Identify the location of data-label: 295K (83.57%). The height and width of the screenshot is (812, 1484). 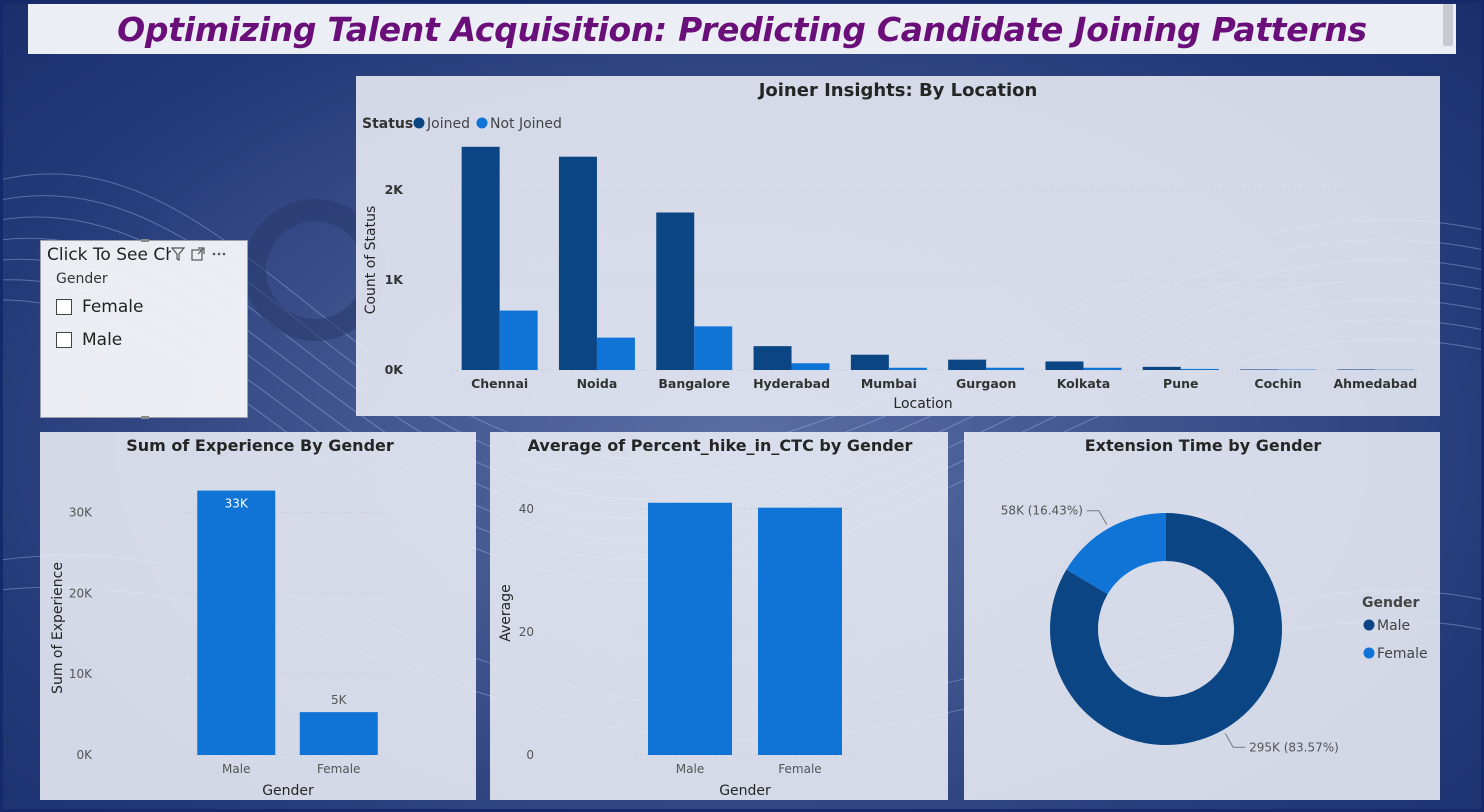
(1294, 747).